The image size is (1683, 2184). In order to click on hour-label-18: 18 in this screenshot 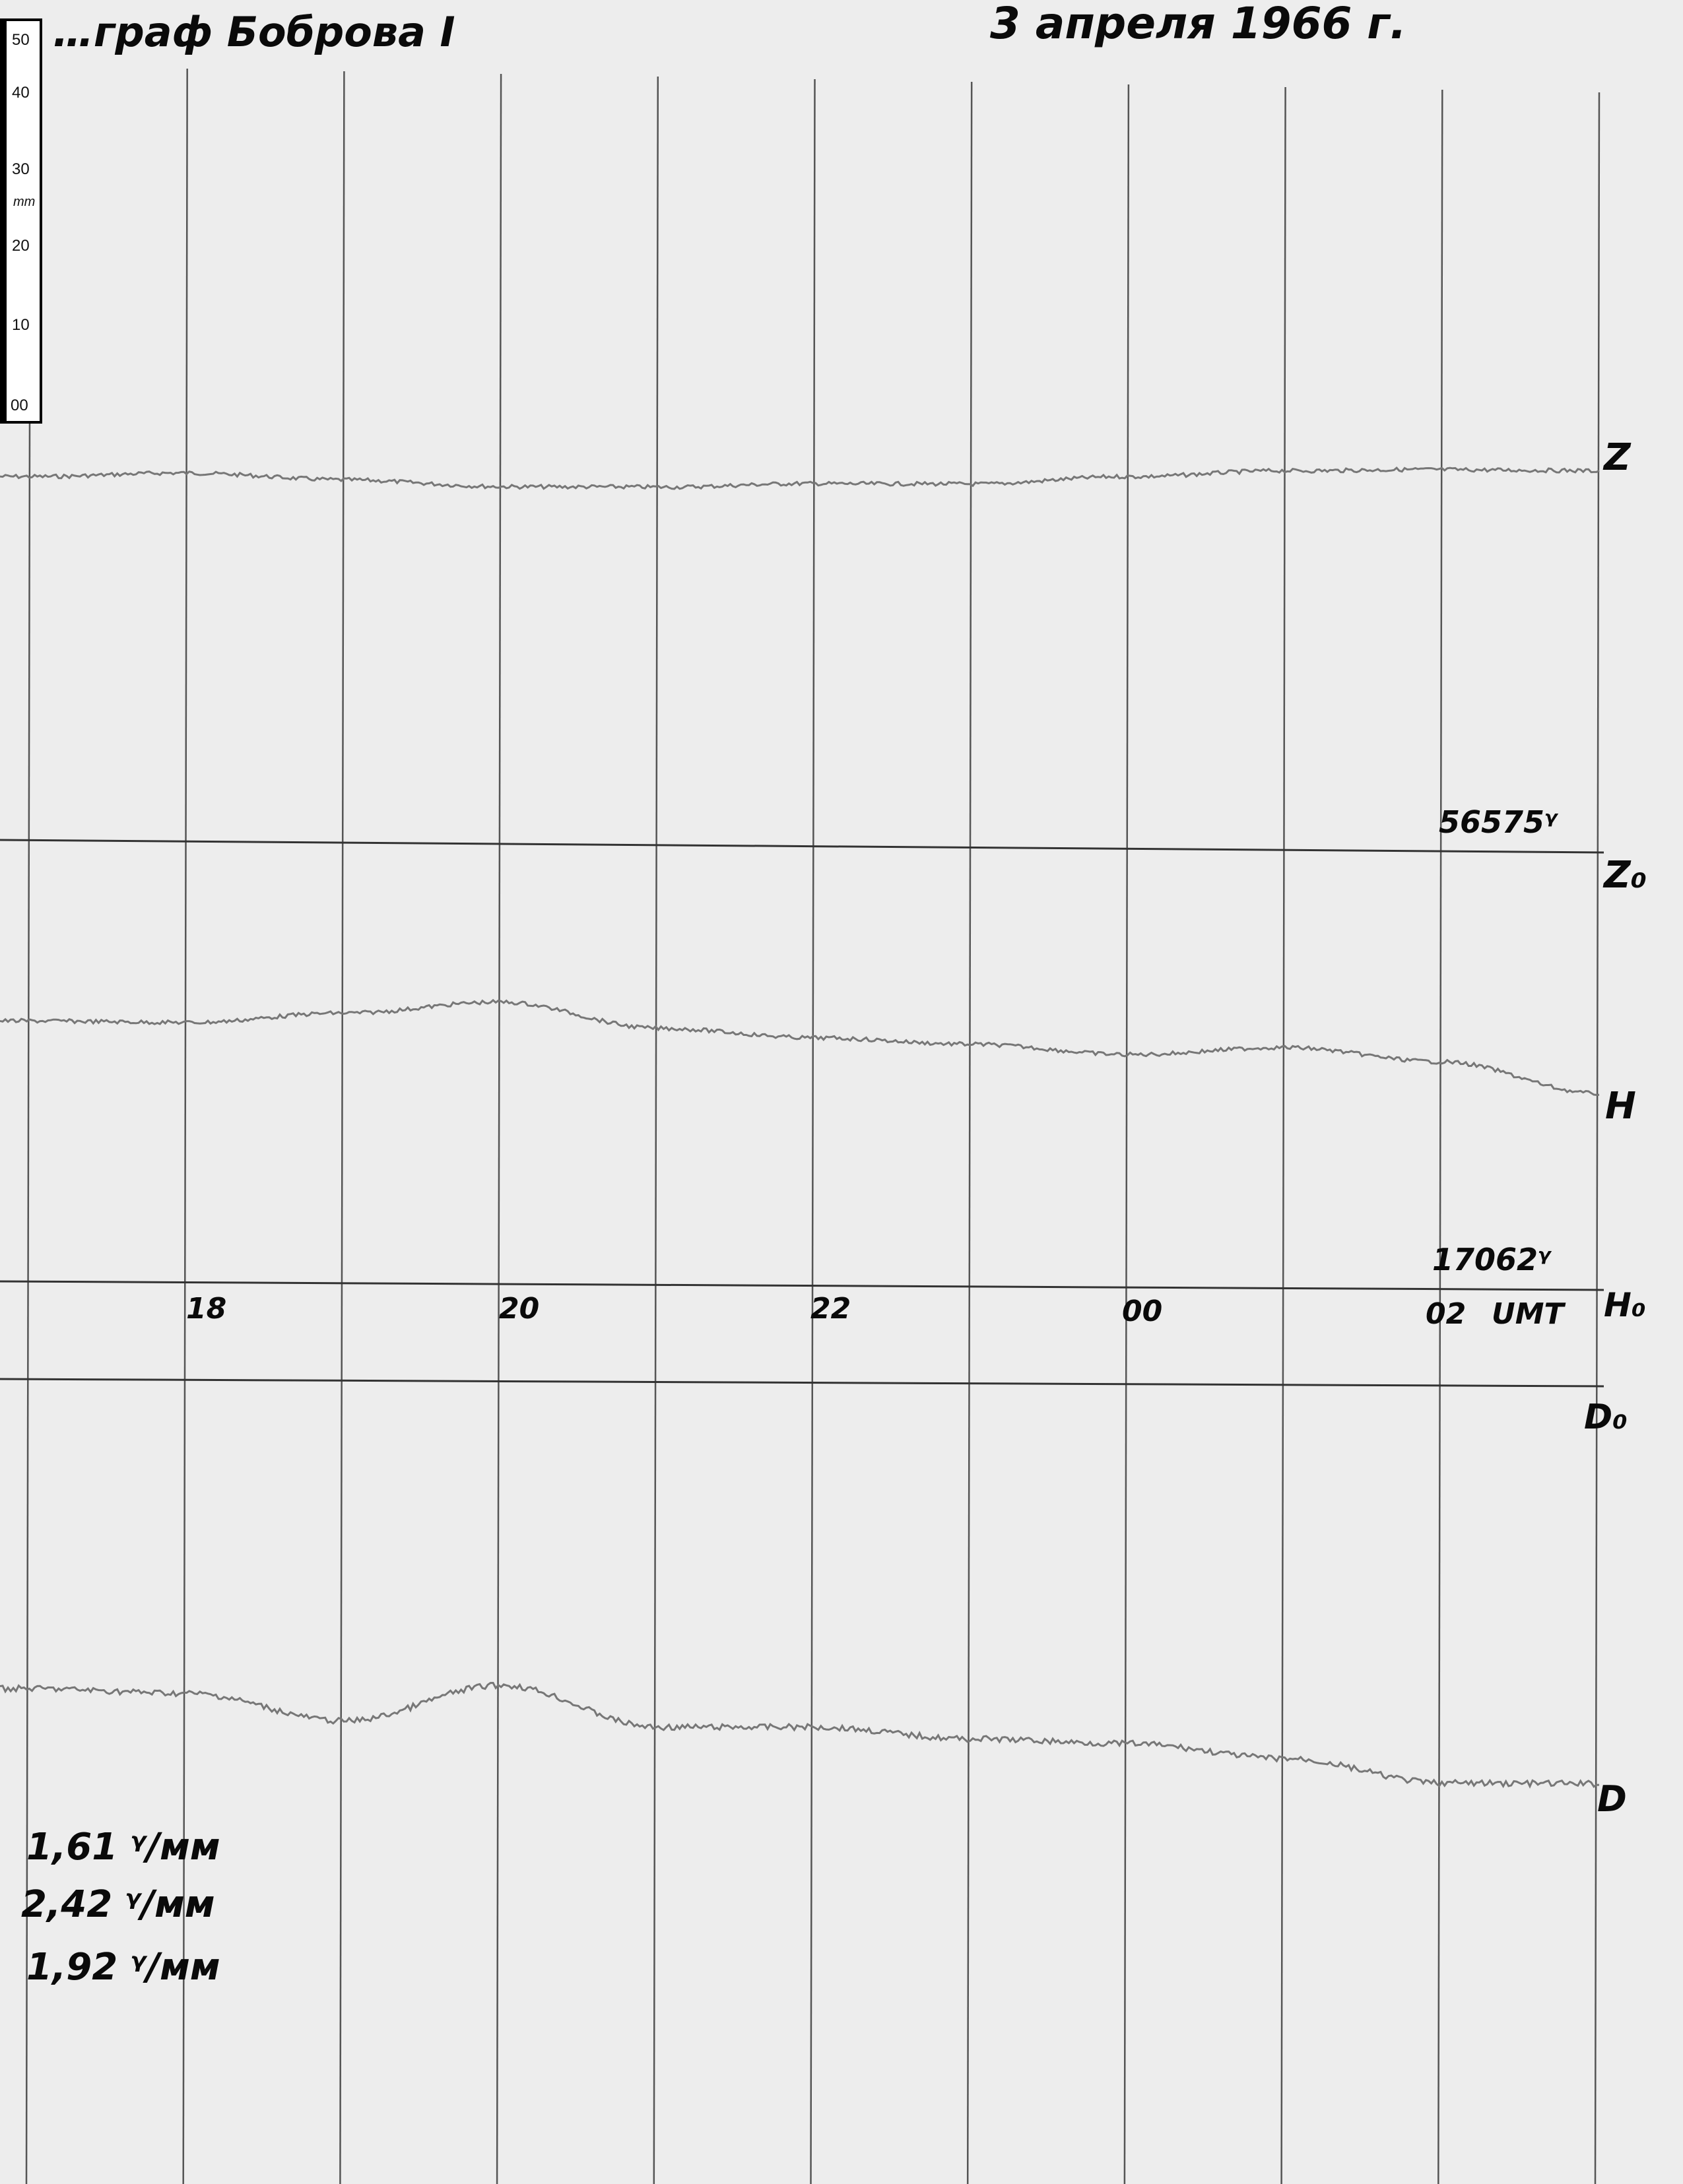, I will do `click(206, 1309)`.